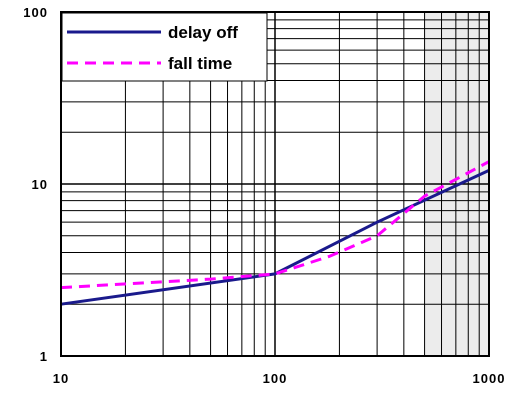 The height and width of the screenshot is (395, 515). Describe the element at coordinates (489, 378) in the screenshot. I see `x-tick-label: 1000` at that location.